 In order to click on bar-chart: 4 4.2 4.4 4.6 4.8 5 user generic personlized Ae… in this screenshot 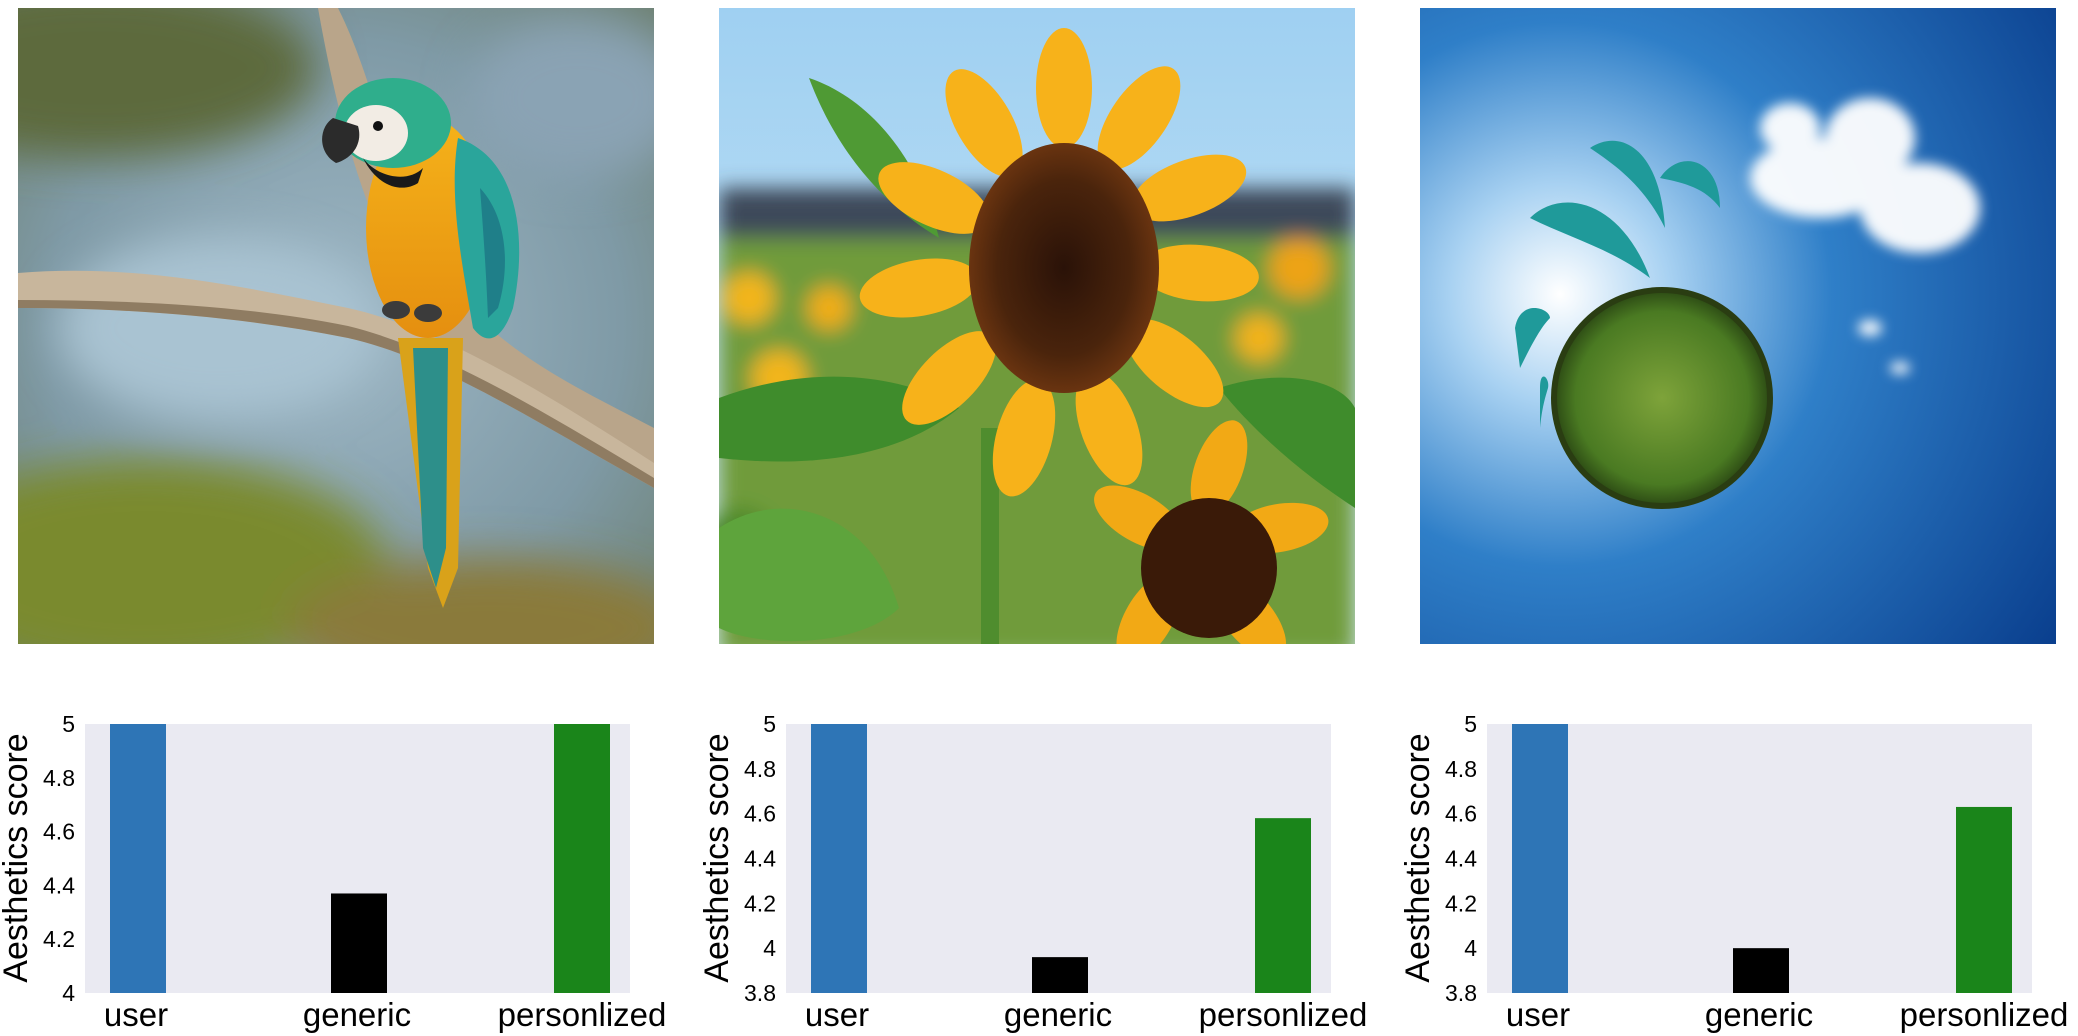, I will do `click(333, 872)`.